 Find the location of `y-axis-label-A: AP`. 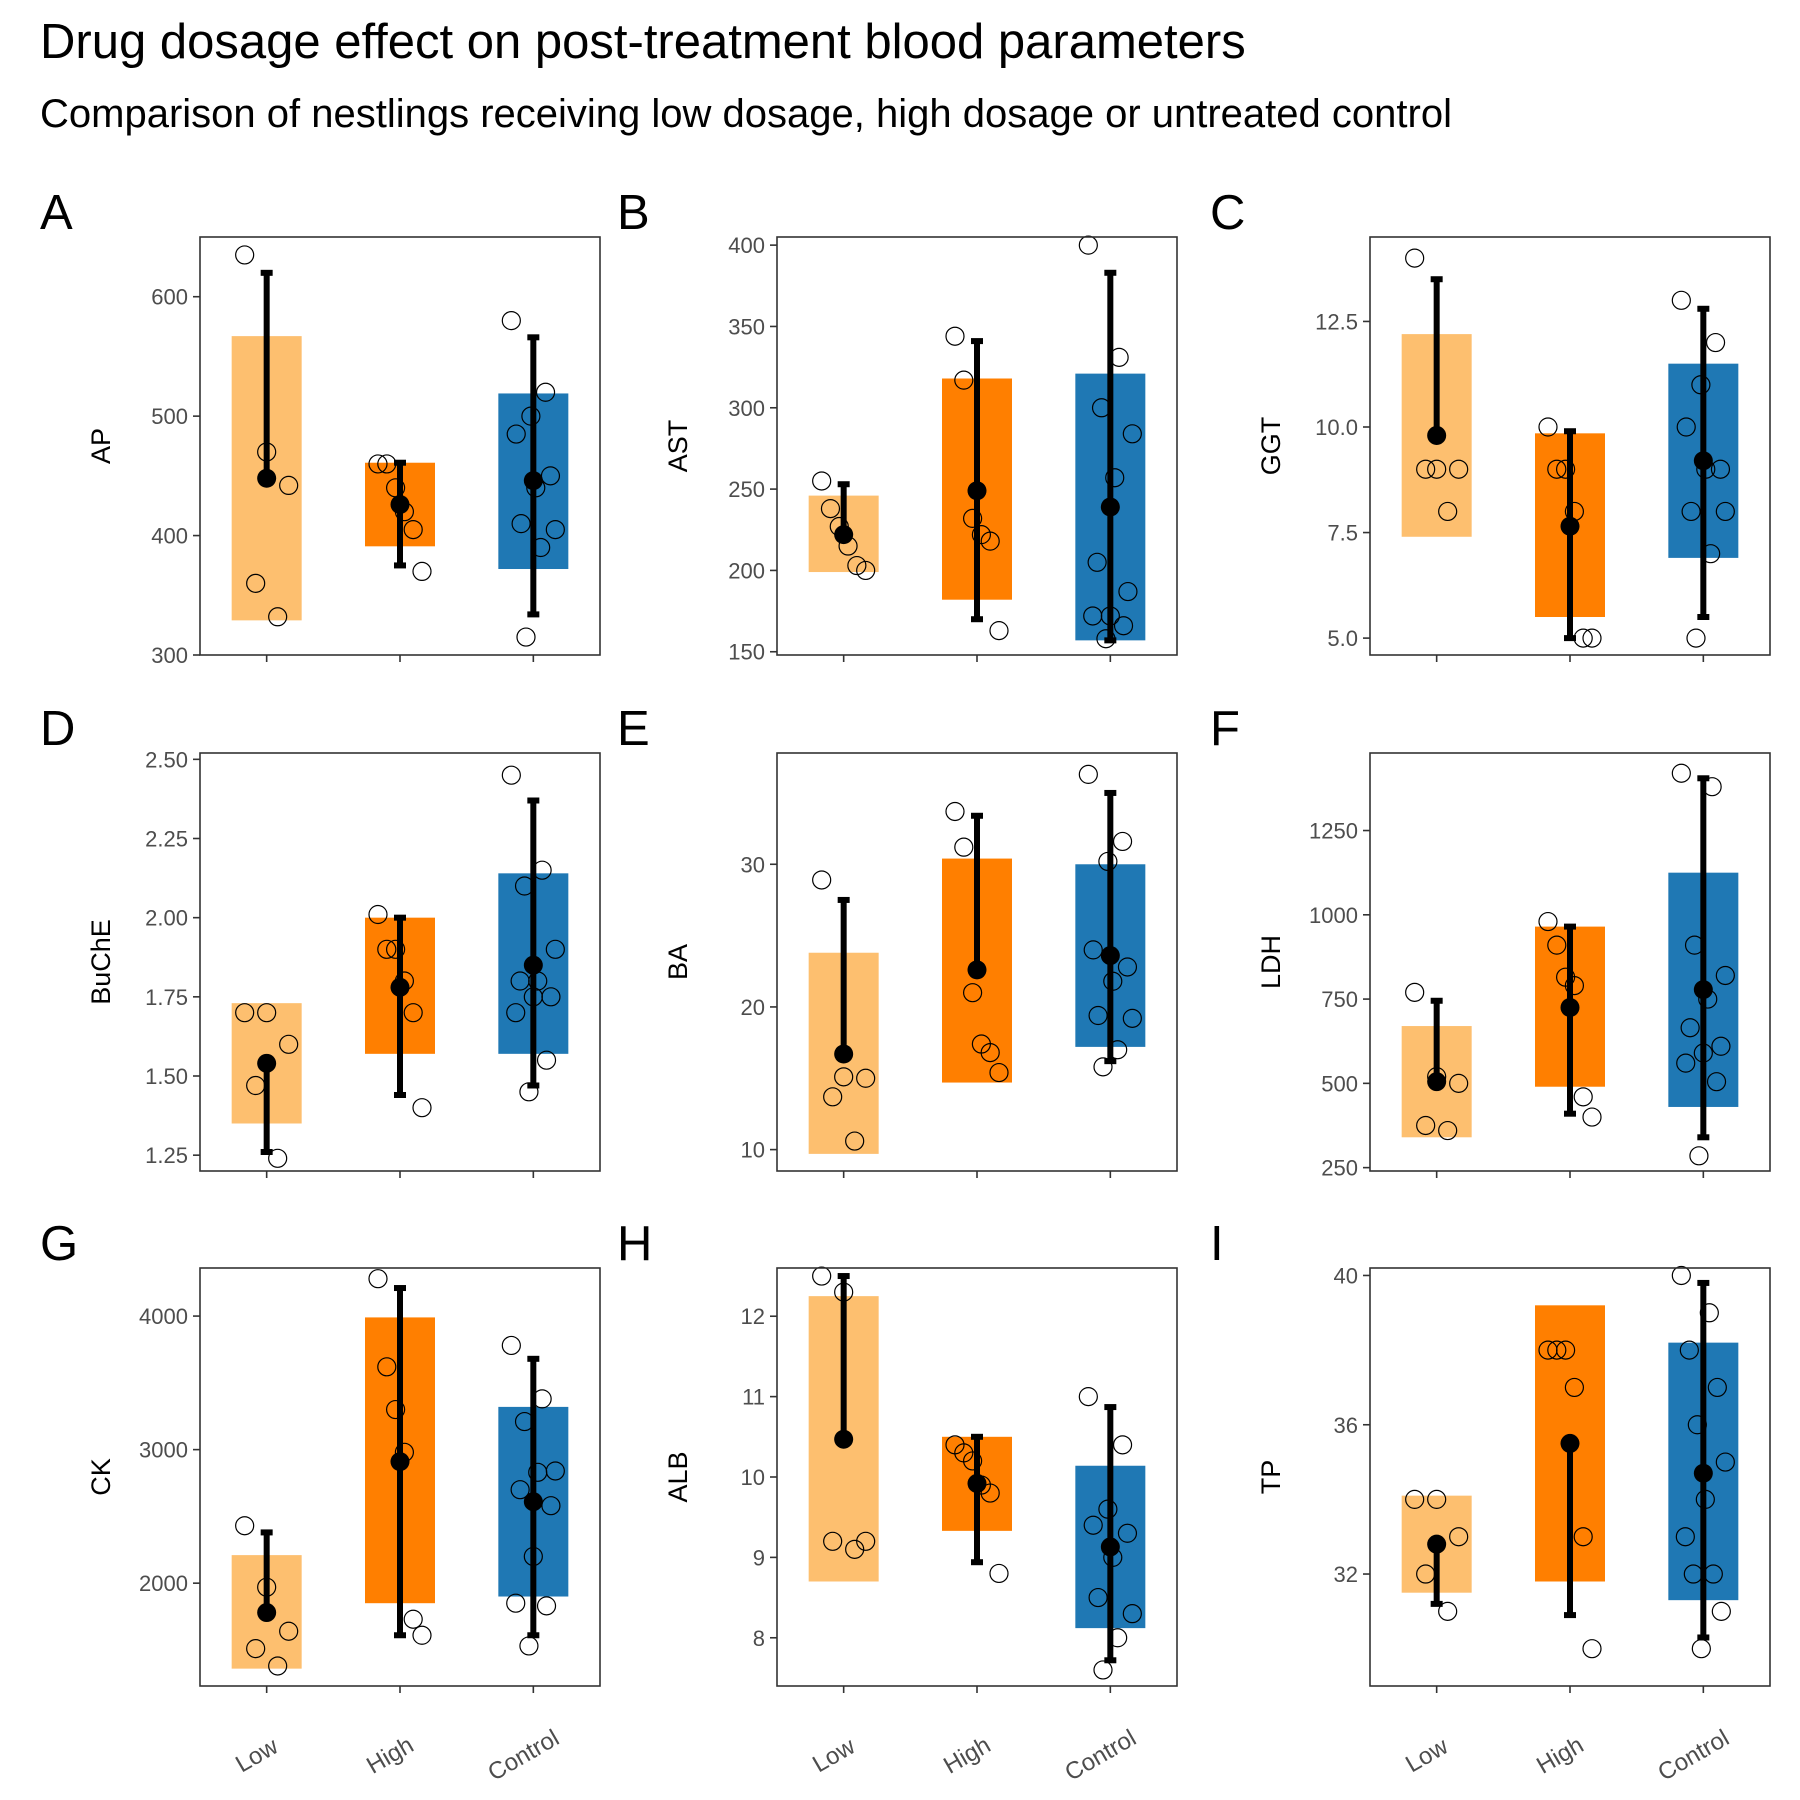

y-axis-label-A: AP is located at coordinates (101, 446).